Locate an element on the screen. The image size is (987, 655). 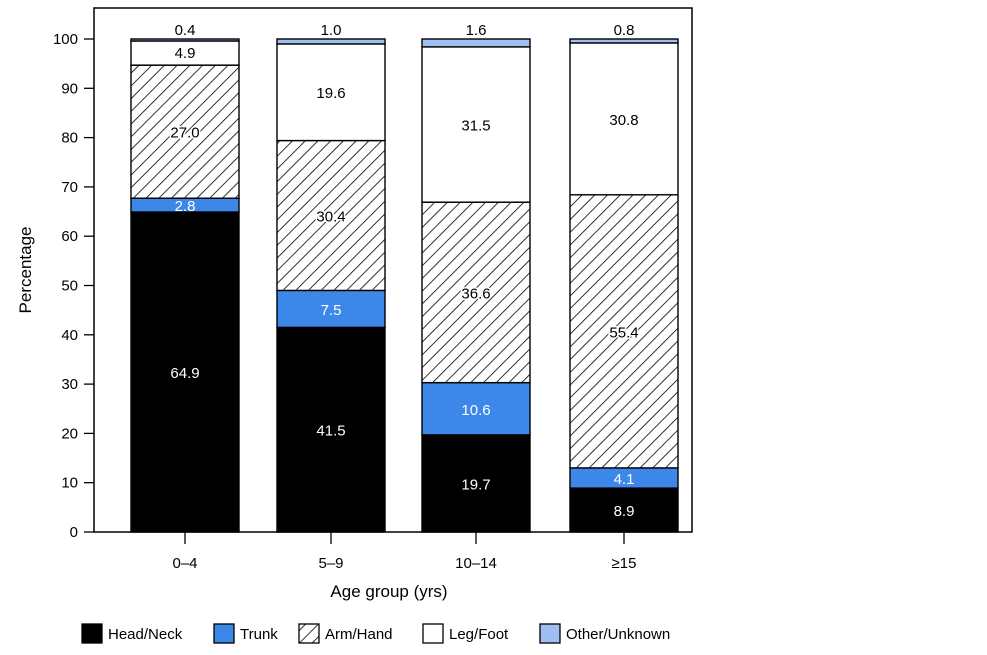
data-label: 19.6 is located at coordinates (330, 93).